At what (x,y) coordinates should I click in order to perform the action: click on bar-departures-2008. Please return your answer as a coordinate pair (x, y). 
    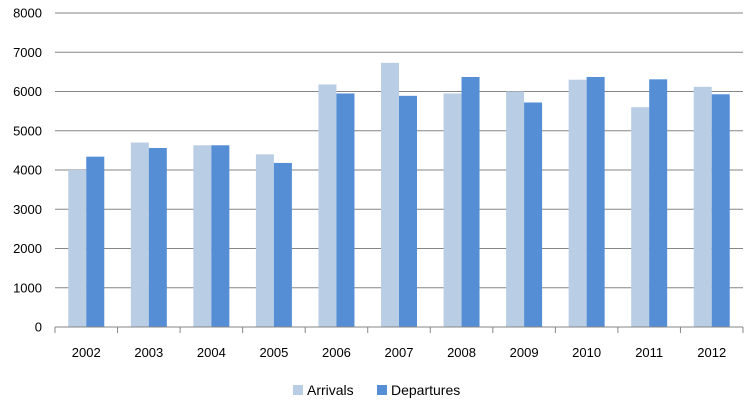
    Looking at the image, I should click on (470, 201).